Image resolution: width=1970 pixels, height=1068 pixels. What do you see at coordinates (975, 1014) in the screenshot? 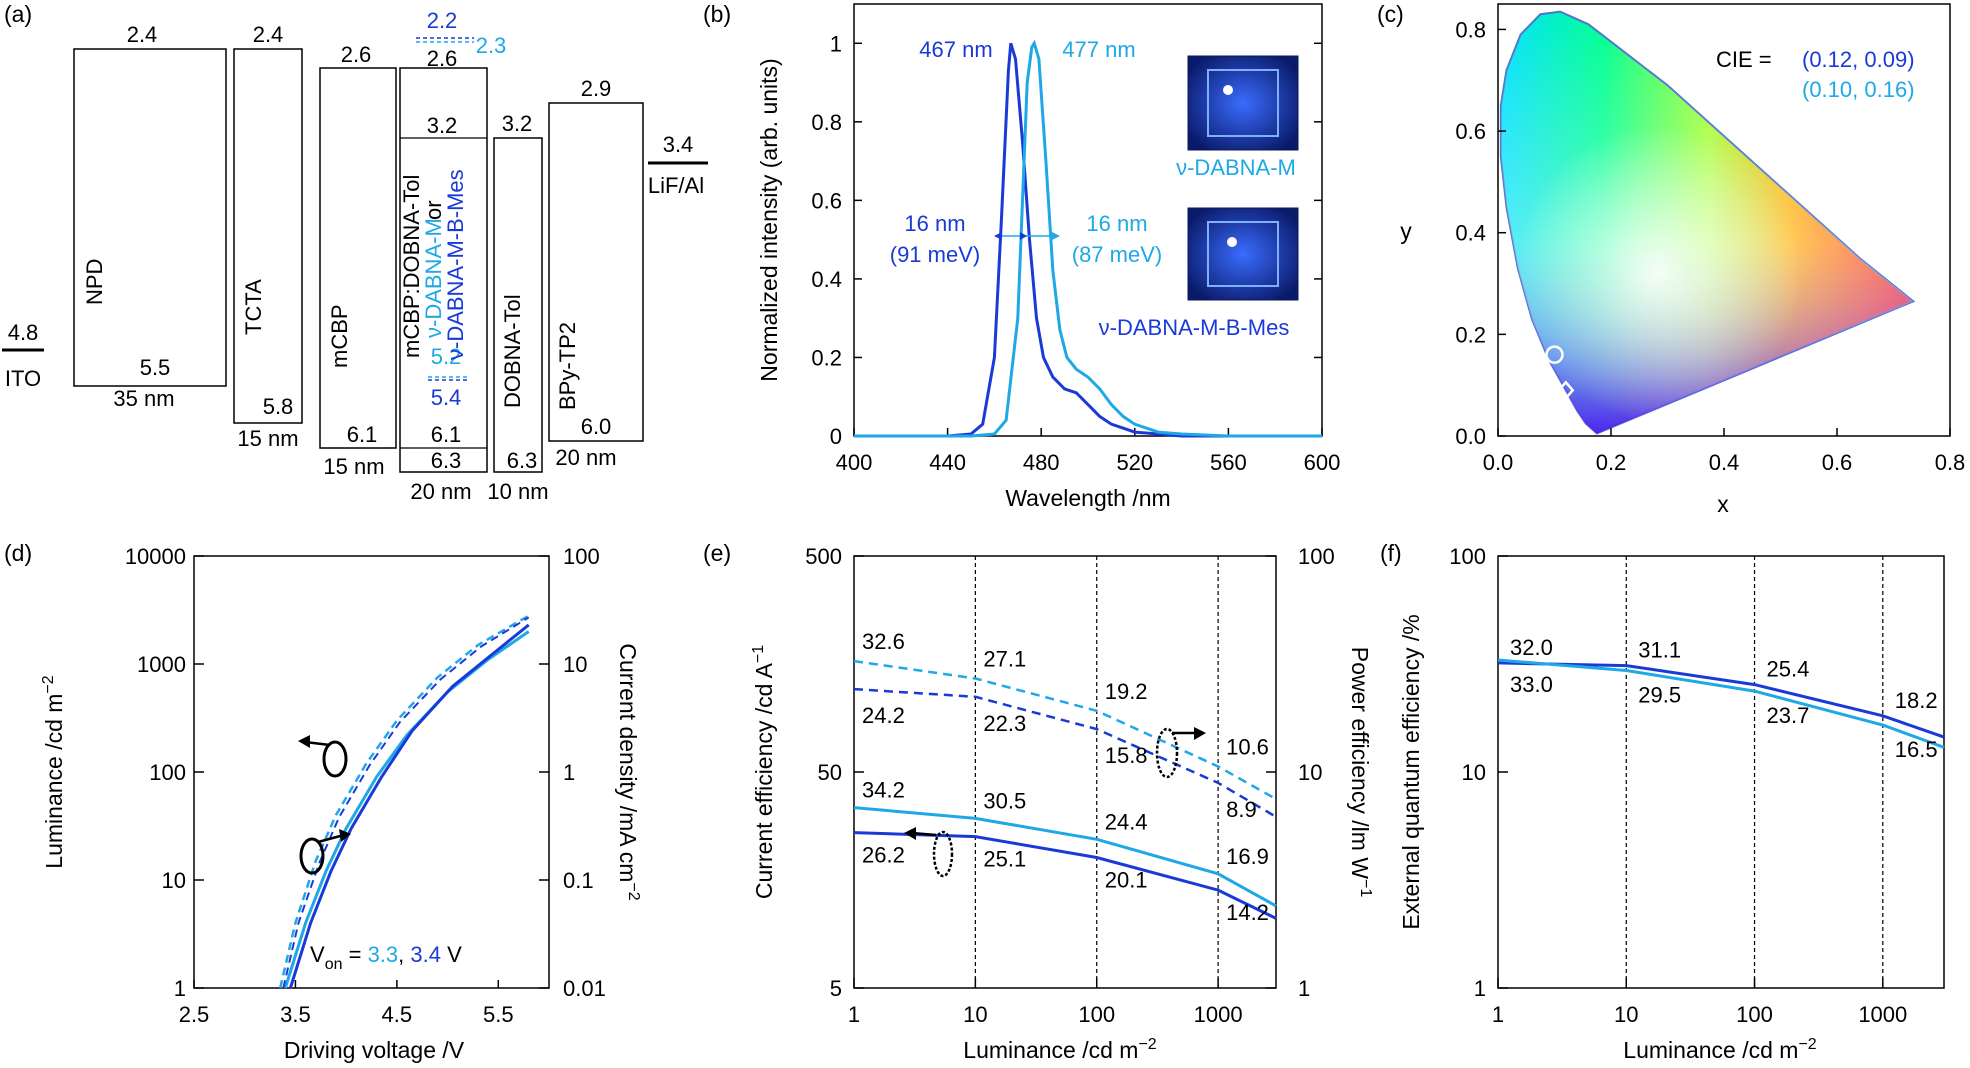
I see `efficiency-xtick-label: 10` at bounding box center [975, 1014].